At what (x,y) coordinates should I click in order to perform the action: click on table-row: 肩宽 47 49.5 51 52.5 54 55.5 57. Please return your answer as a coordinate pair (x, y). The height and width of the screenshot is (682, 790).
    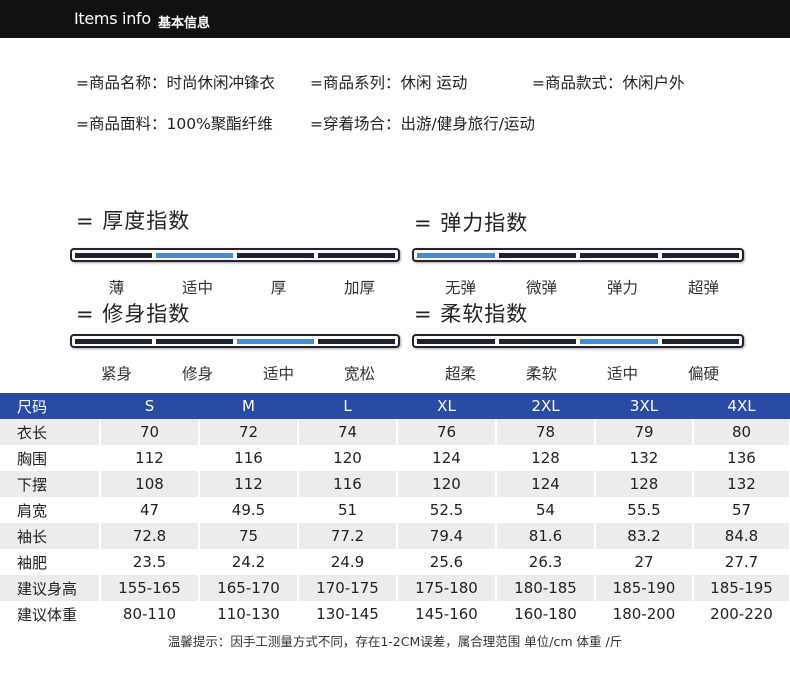
    Looking at the image, I should click on (395, 510).